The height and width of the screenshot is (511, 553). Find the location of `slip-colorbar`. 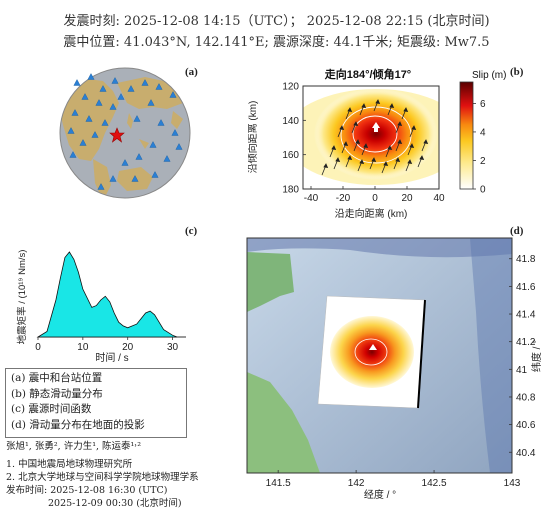

slip-colorbar is located at coordinates (466, 135).